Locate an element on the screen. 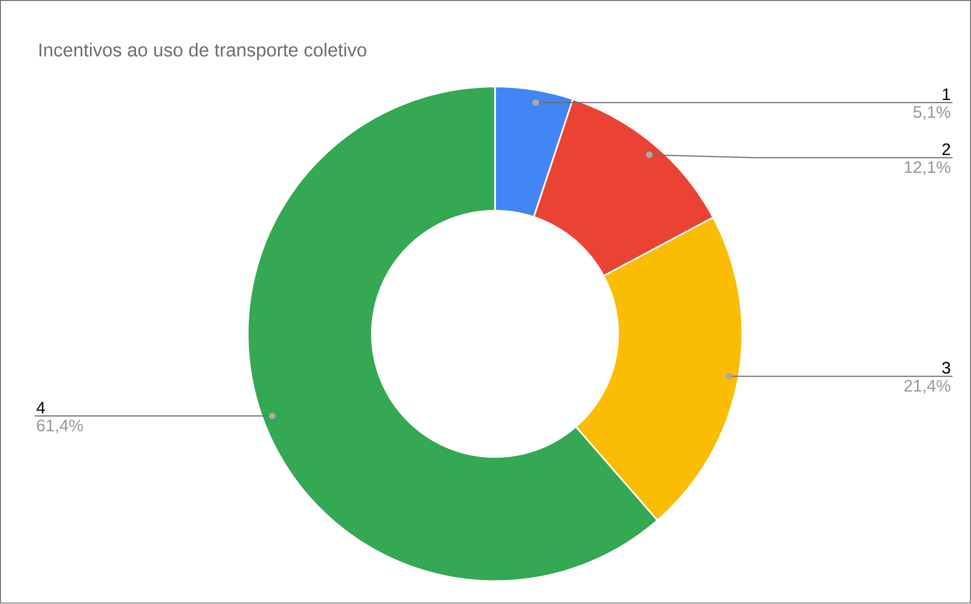  data-label: 21,4% is located at coordinates (927, 387).